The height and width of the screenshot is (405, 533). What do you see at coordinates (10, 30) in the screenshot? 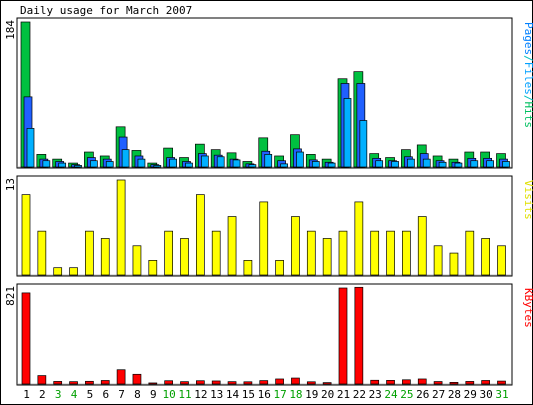
I see `panel-hits-ymax-label: 184` at bounding box center [10, 30].